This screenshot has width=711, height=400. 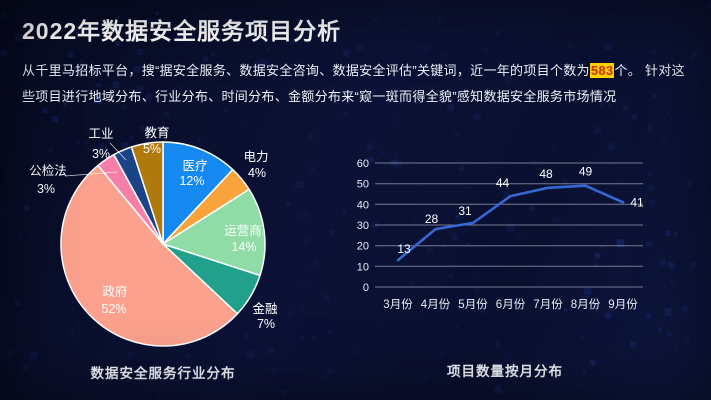 What do you see at coordinates (363, 247) in the screenshot?
I see `y-tick-label: 20` at bounding box center [363, 247].